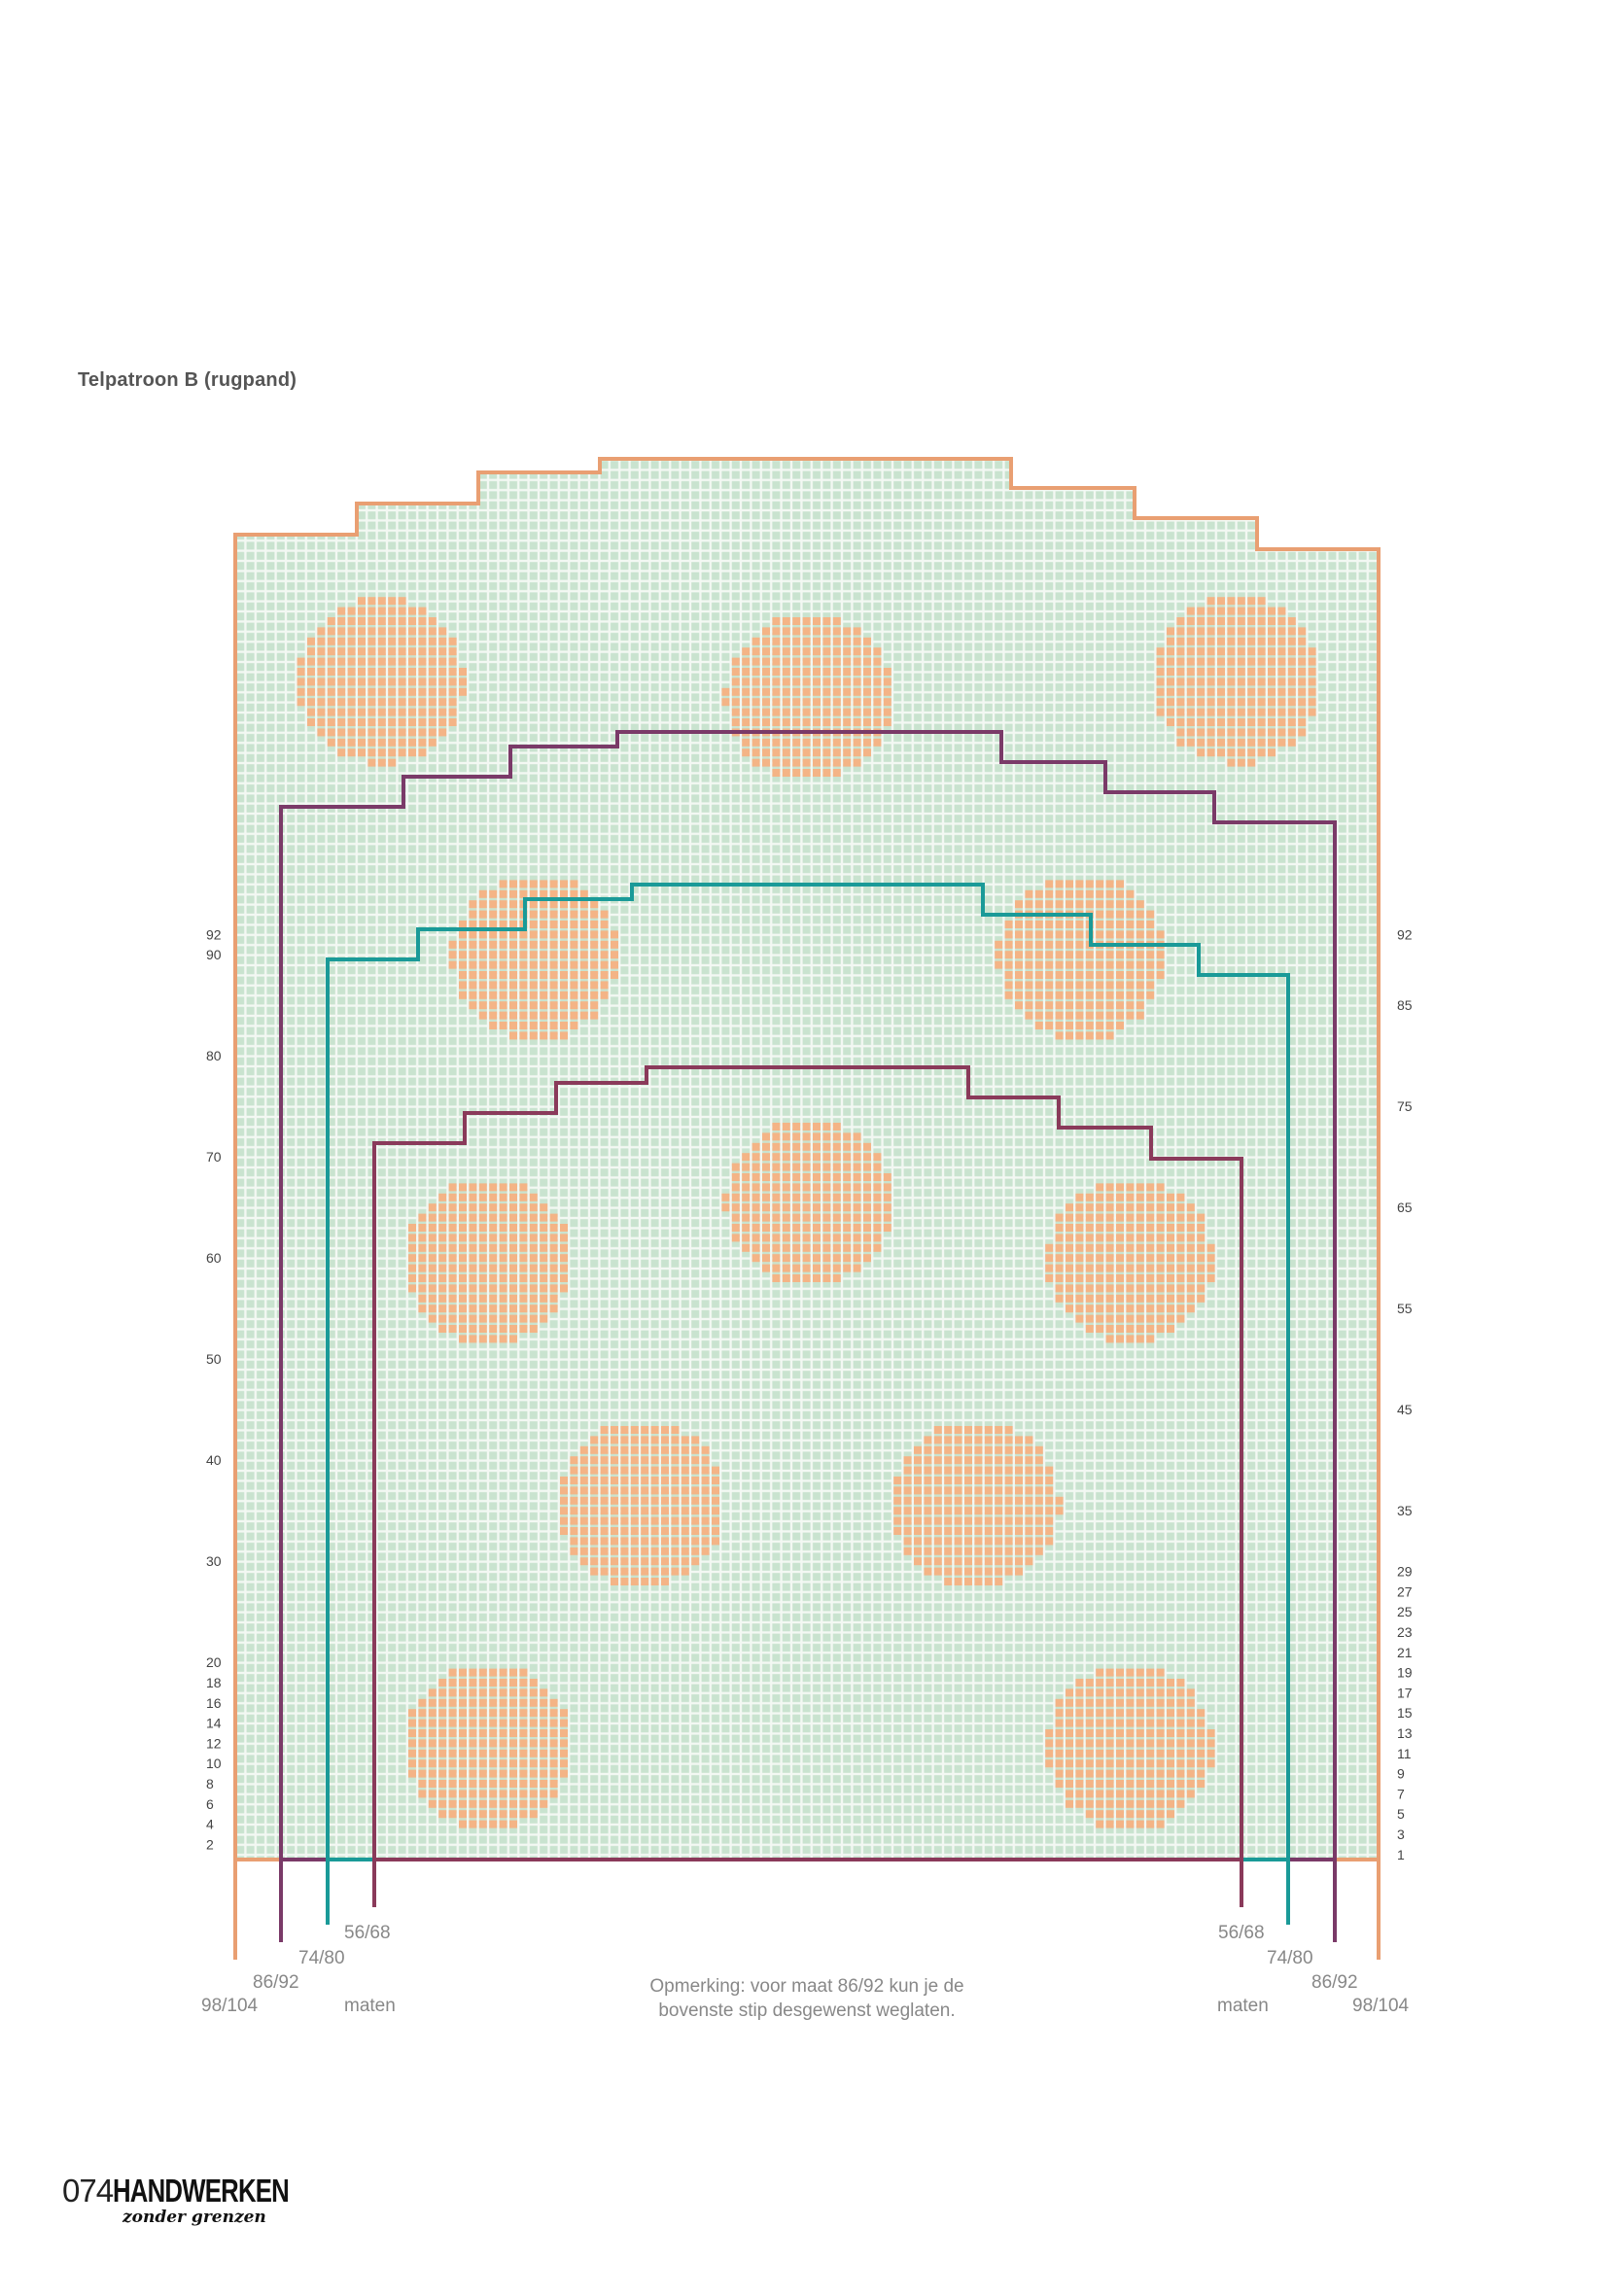  What do you see at coordinates (230, 2006) in the screenshot?
I see `size-label-98-104-left: 98/104` at bounding box center [230, 2006].